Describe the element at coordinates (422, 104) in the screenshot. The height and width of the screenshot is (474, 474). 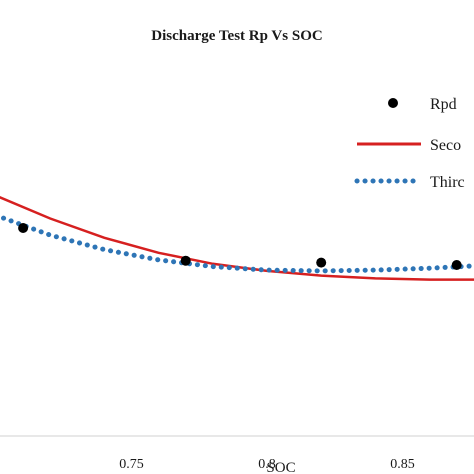
I see `legend-entry-rpd: Rpd` at that location.